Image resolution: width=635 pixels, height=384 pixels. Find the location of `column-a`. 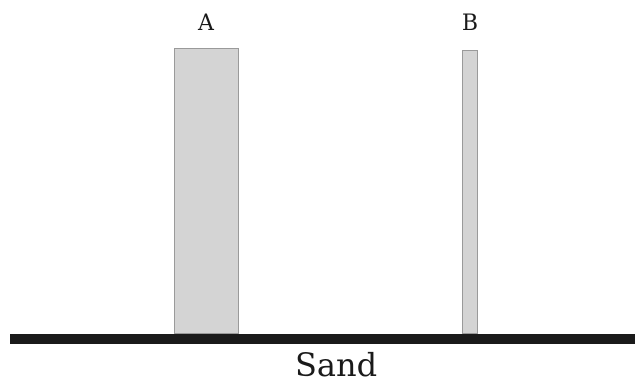

column-a is located at coordinates (206, 191).